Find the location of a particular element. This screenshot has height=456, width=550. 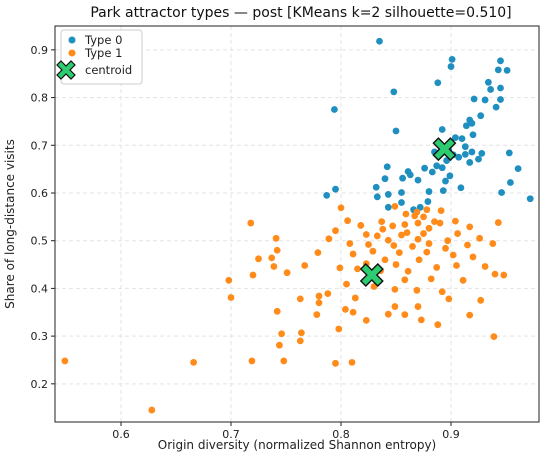

x-tick-label: 0.6 is located at coordinates (121, 434).